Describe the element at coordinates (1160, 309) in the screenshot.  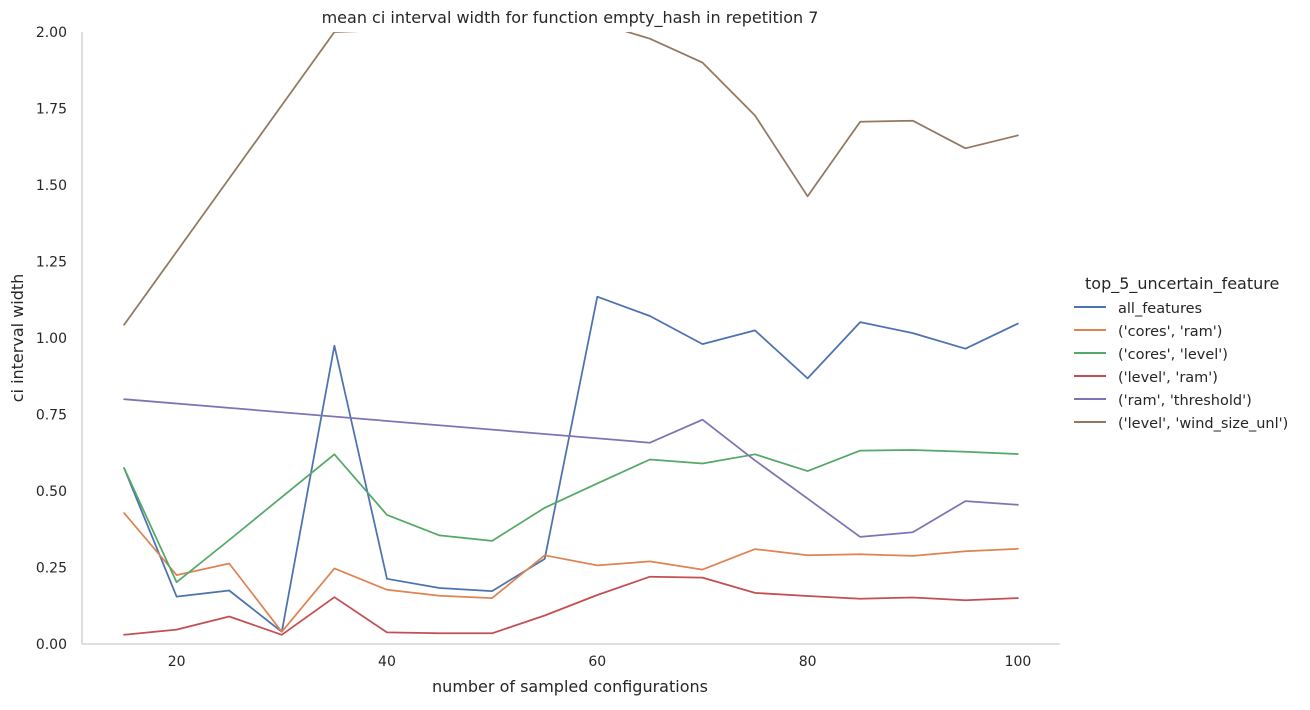
I see `legend-entry: all_features` at that location.